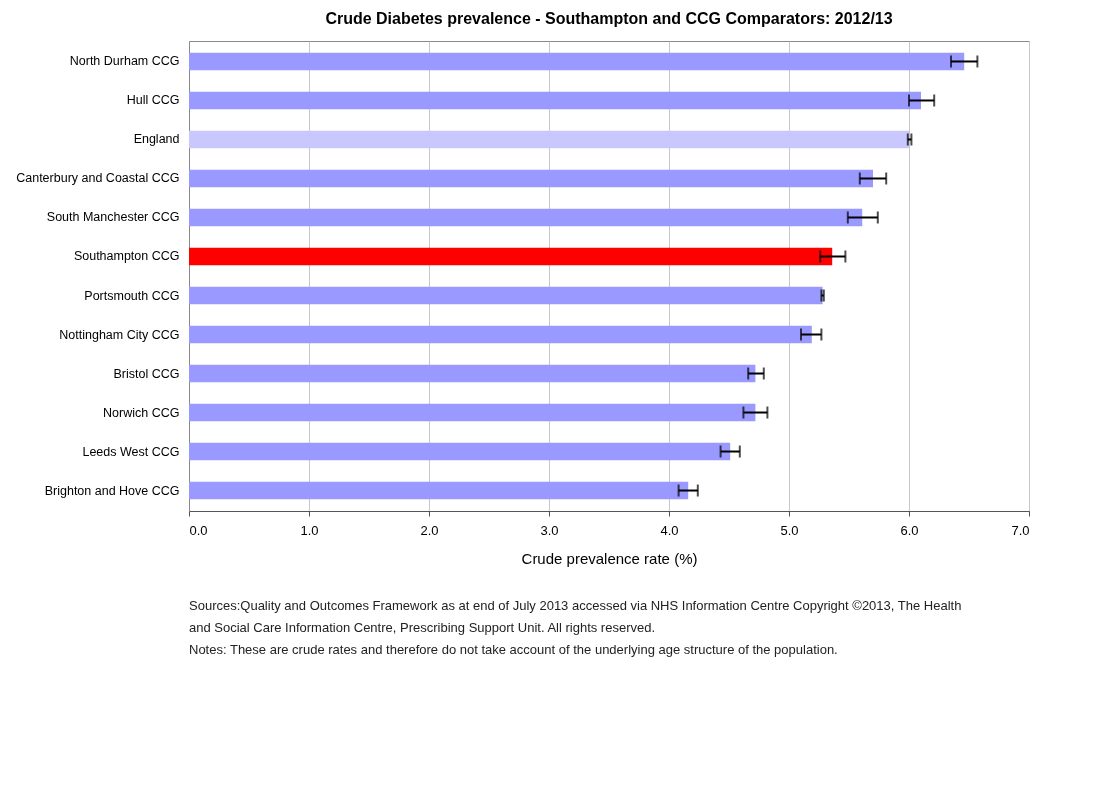 The height and width of the screenshot is (787, 1112). What do you see at coordinates (119, 334) in the screenshot?
I see `y-tick-label: Nottingham City CCG` at bounding box center [119, 334].